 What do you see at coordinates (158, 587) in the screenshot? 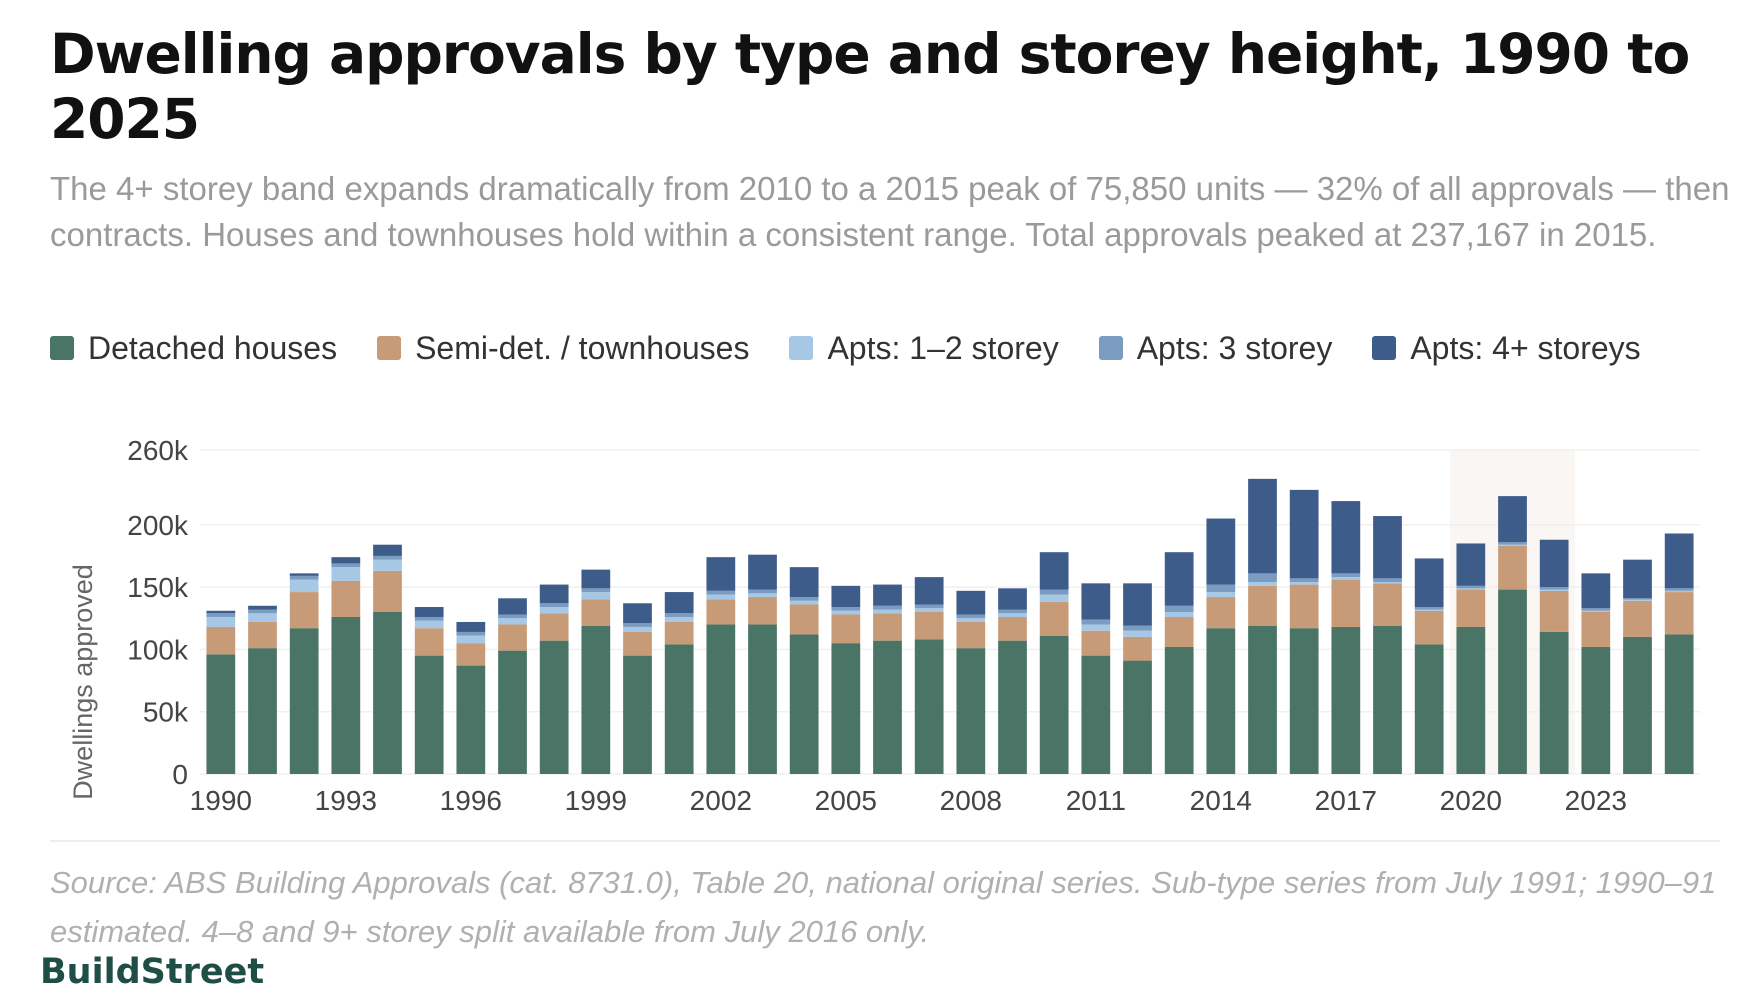
I see `y-tick-label: 150k` at bounding box center [158, 587].